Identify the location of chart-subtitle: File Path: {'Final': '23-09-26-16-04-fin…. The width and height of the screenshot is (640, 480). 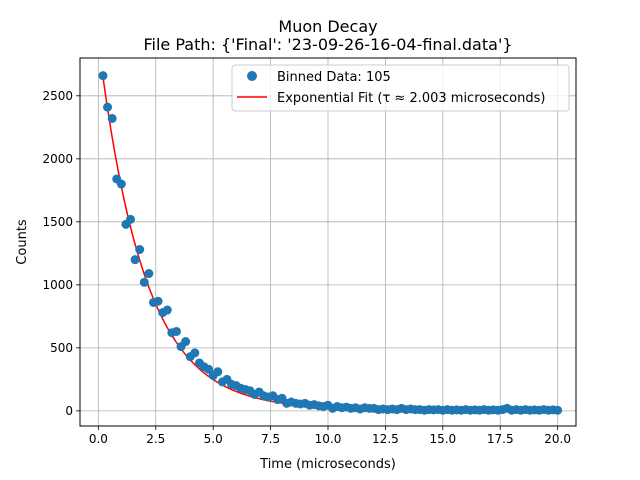
(327, 44).